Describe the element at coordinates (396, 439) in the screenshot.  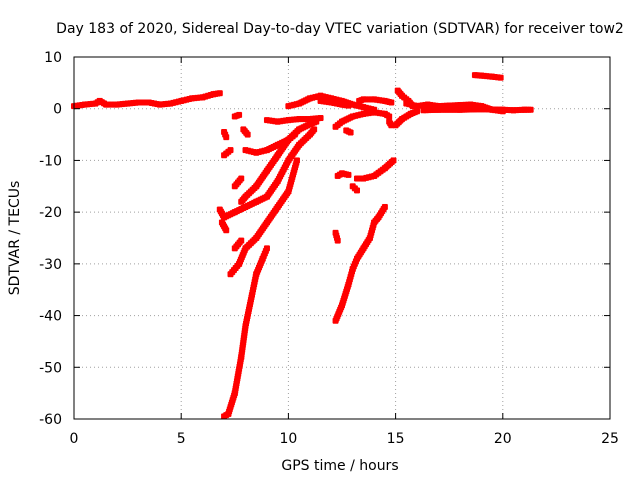
I see `x-tick-label: 15` at that location.